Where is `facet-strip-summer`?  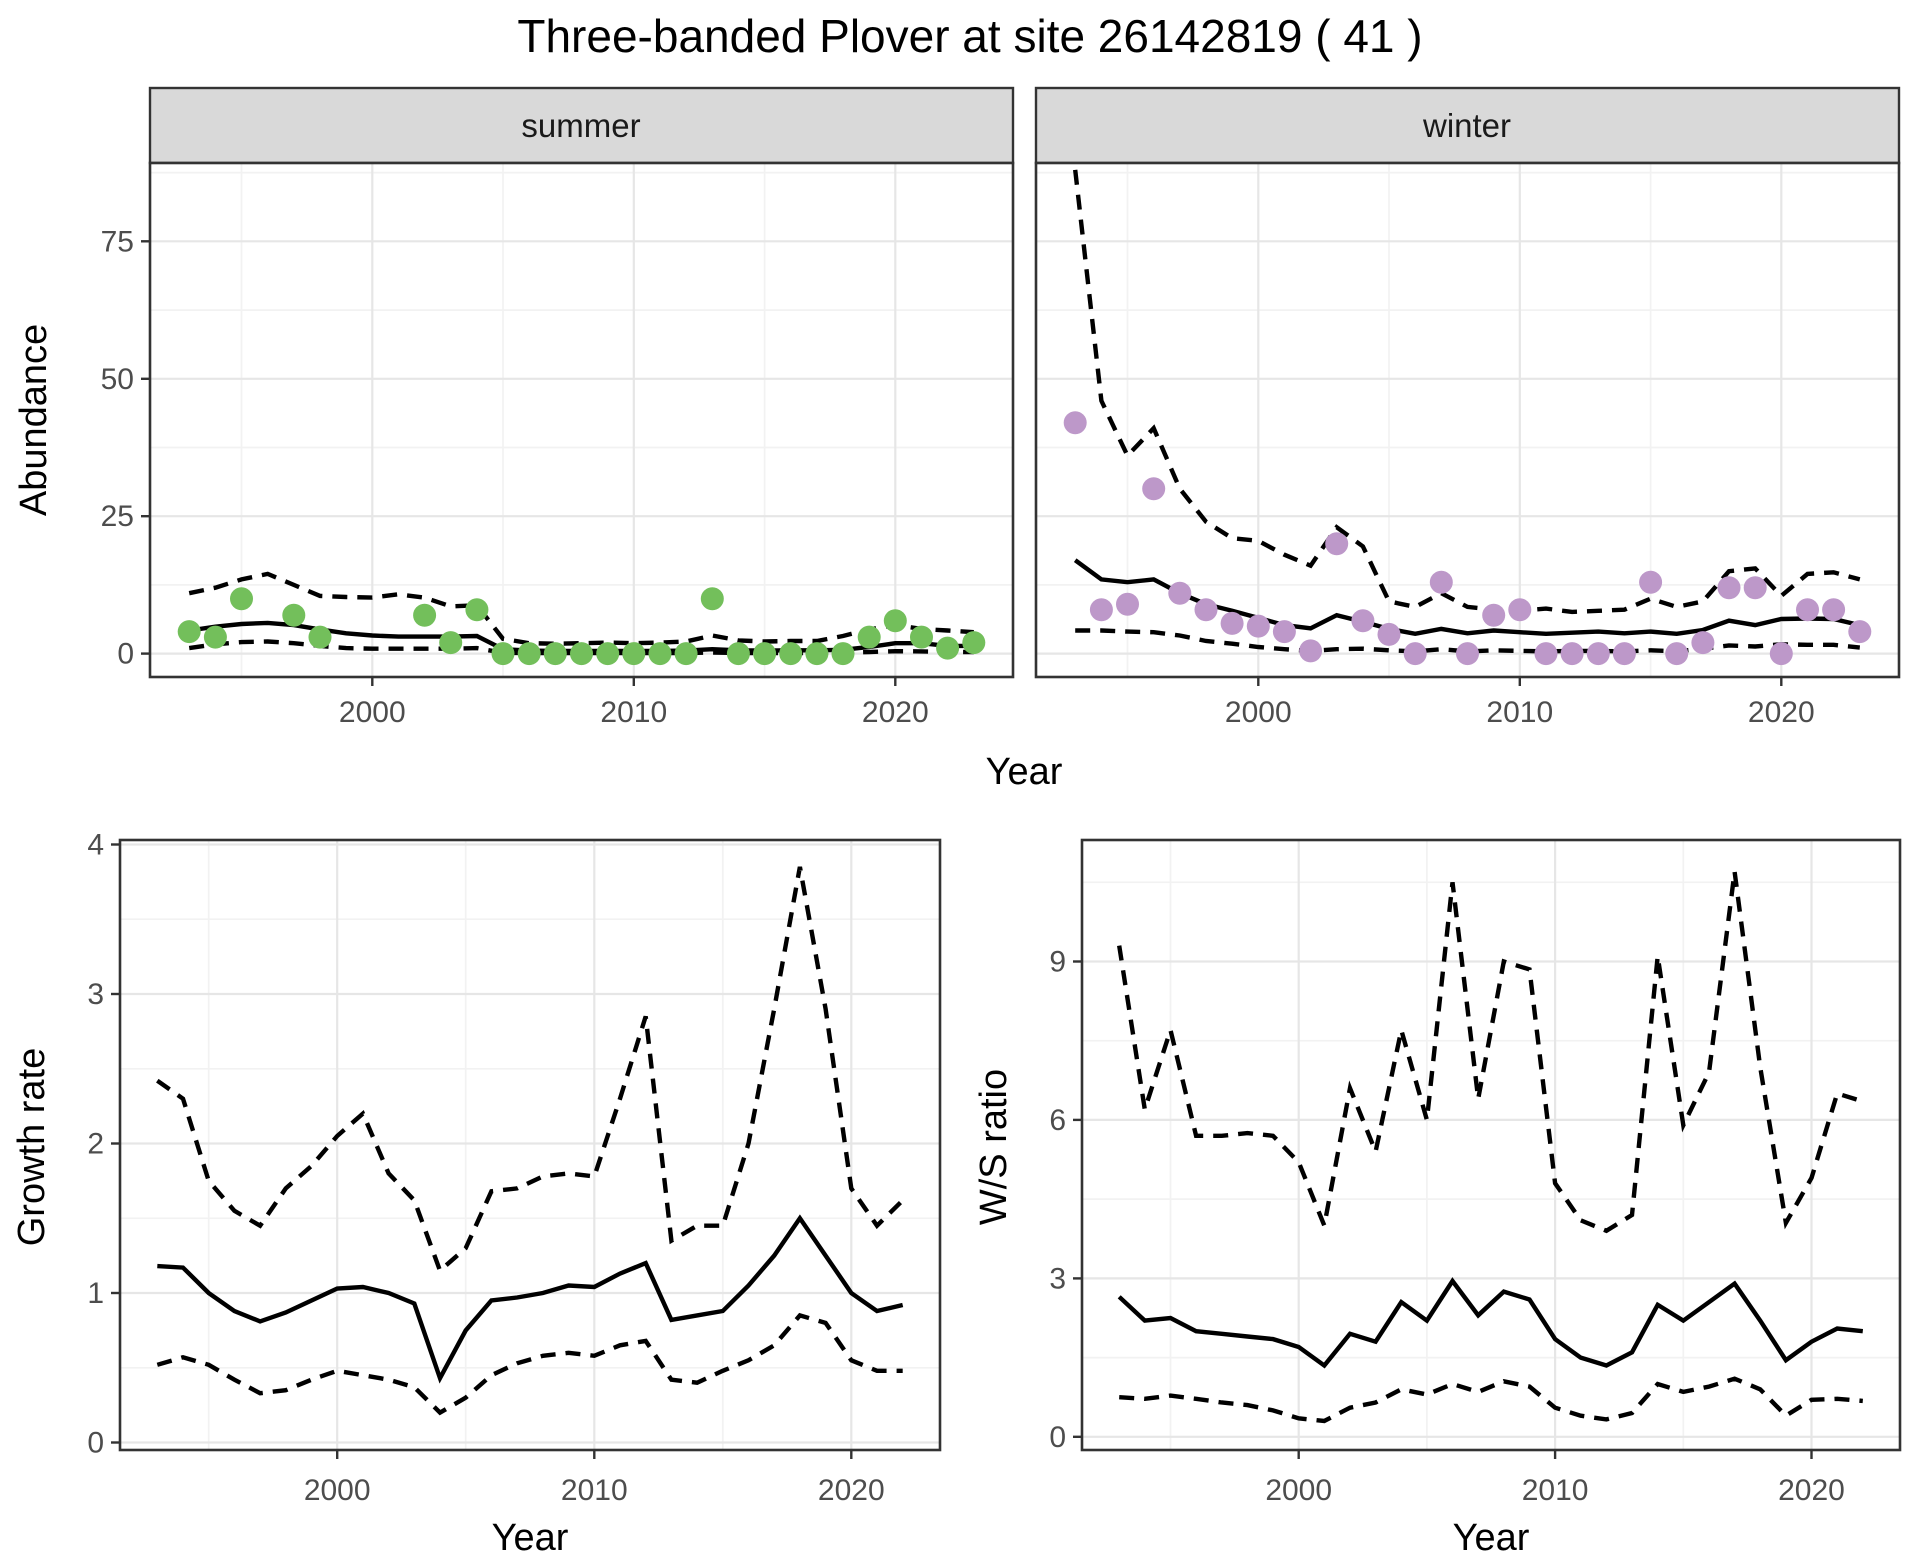
facet-strip-summer is located at coordinates (581, 125).